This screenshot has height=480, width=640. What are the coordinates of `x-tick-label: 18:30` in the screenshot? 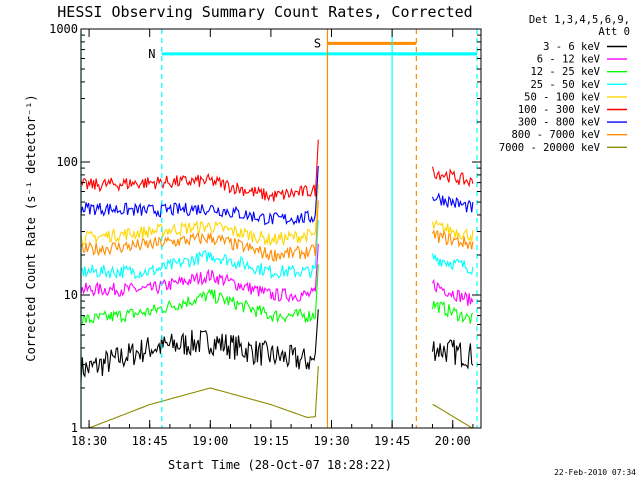 It's located at (89, 441).